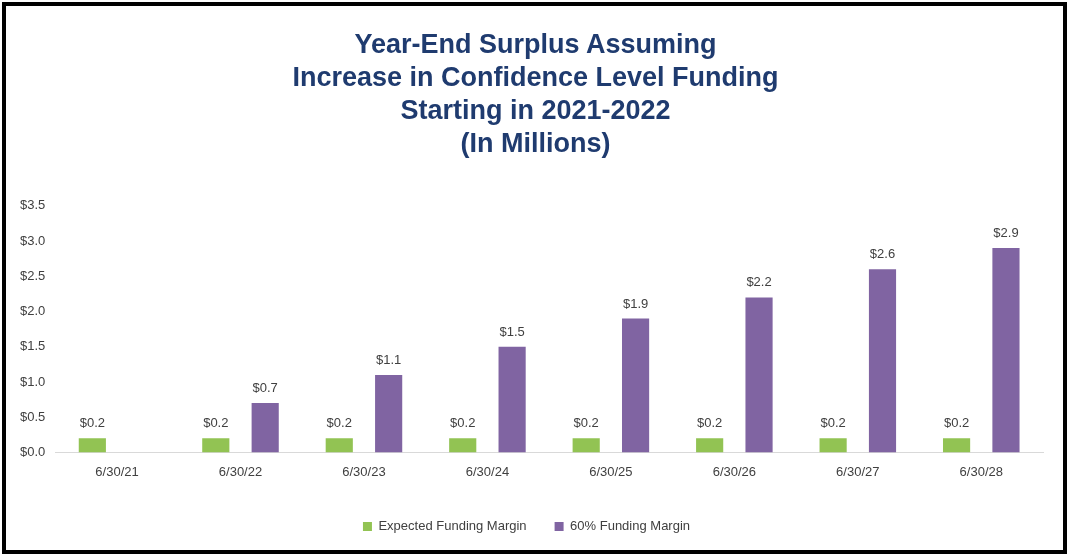 The image size is (1071, 558). I want to click on x-tick-label: 6/30/26, so click(734, 471).